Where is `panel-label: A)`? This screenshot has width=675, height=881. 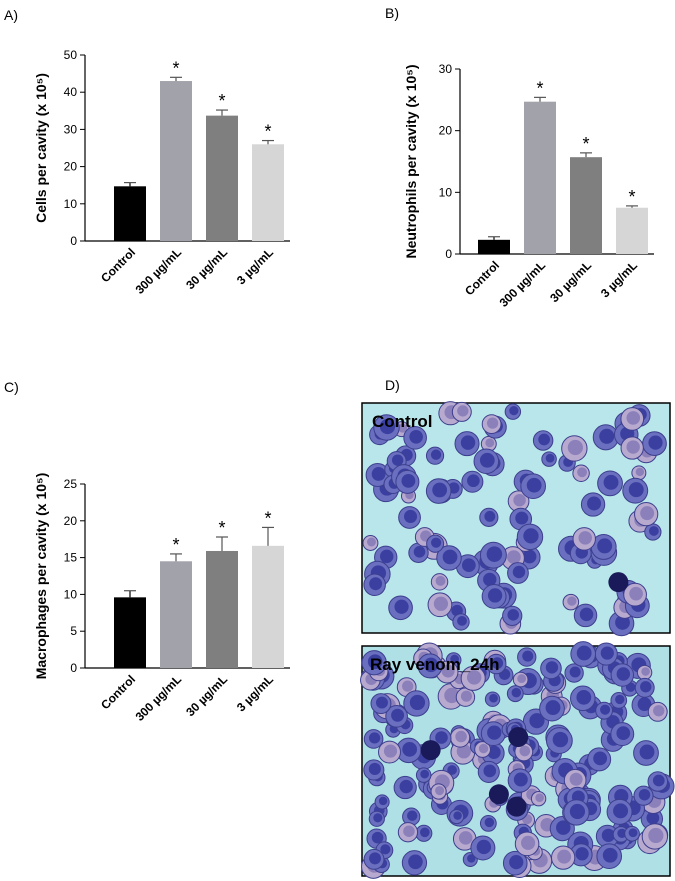 panel-label: A) is located at coordinates (11, 15).